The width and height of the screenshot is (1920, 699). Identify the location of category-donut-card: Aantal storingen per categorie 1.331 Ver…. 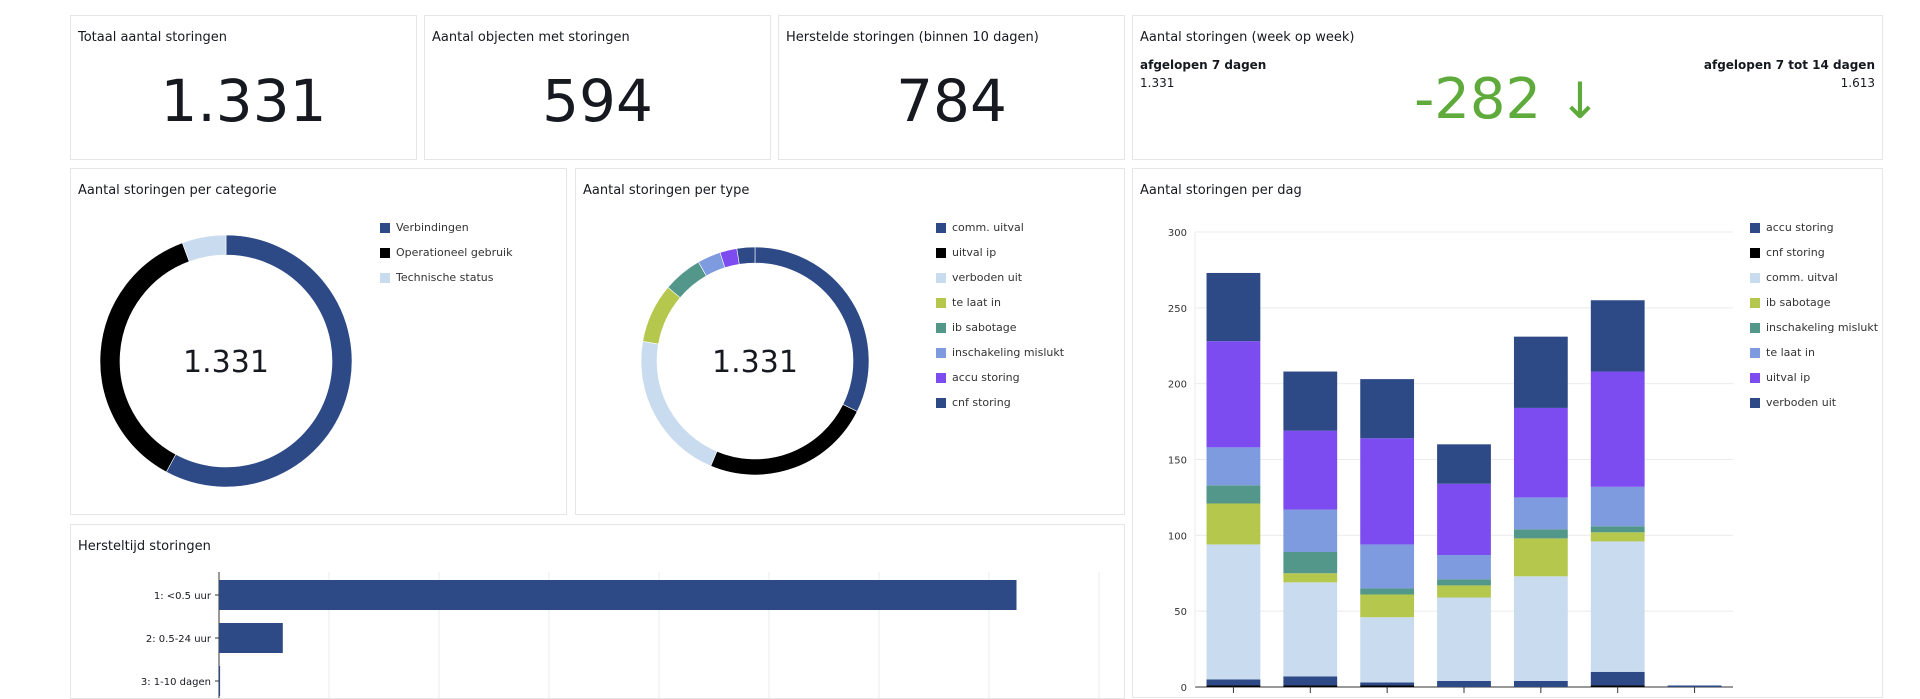
(318, 341).